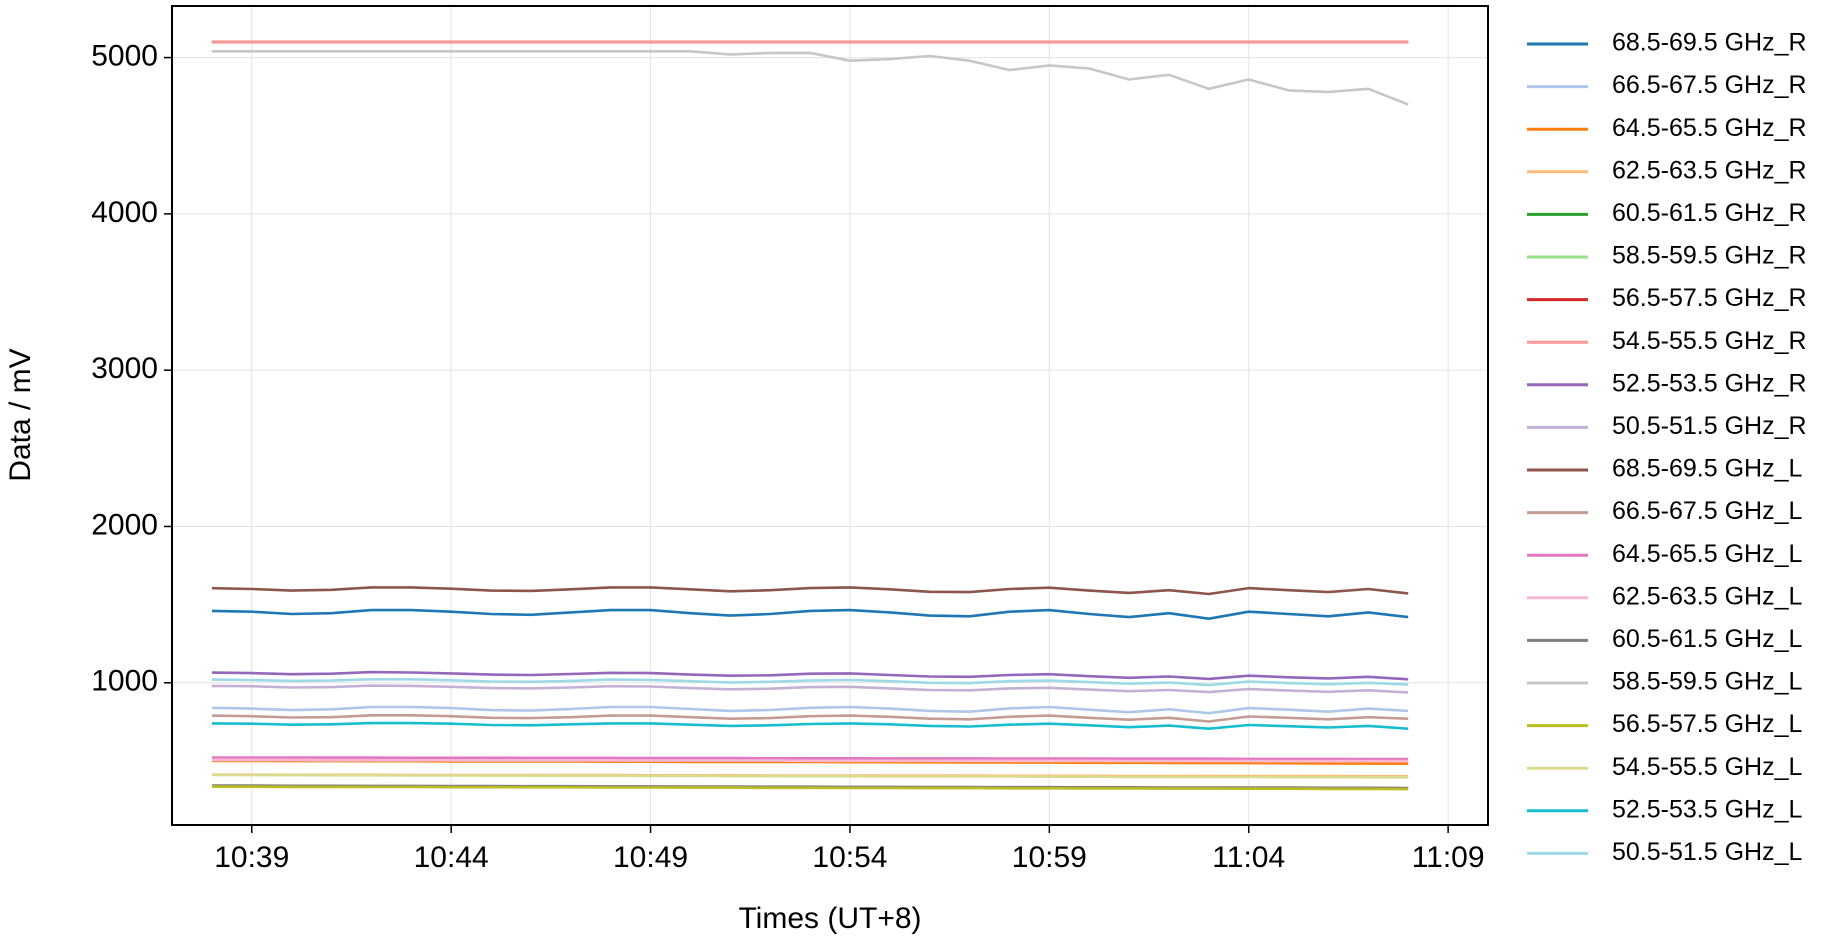 This screenshot has height=941, width=1847. What do you see at coordinates (1707, 809) in the screenshot?
I see `legend-label: 52.5-53.5 GHz_L` at bounding box center [1707, 809].